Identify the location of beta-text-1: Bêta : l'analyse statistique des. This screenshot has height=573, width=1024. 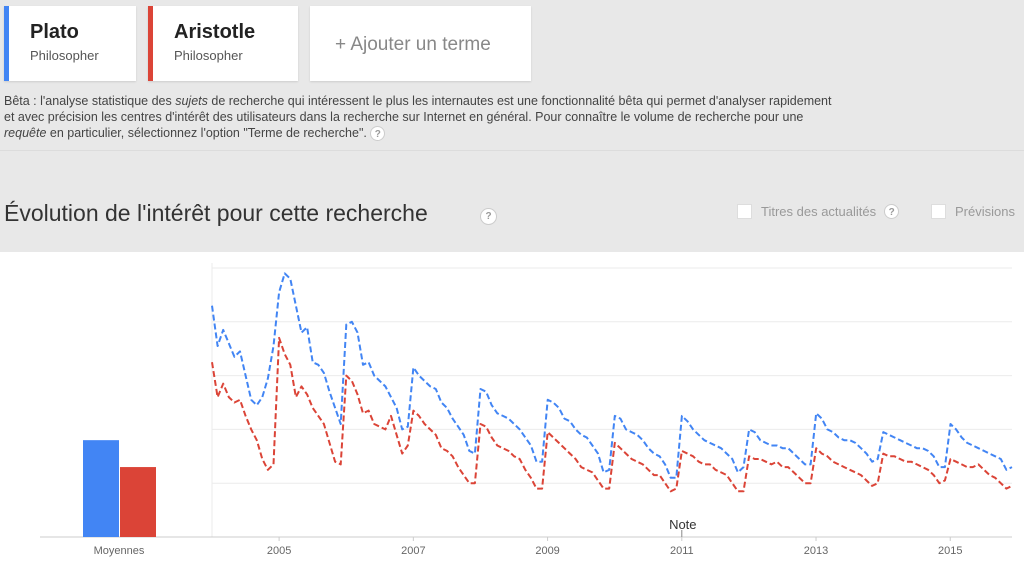
(90, 101).